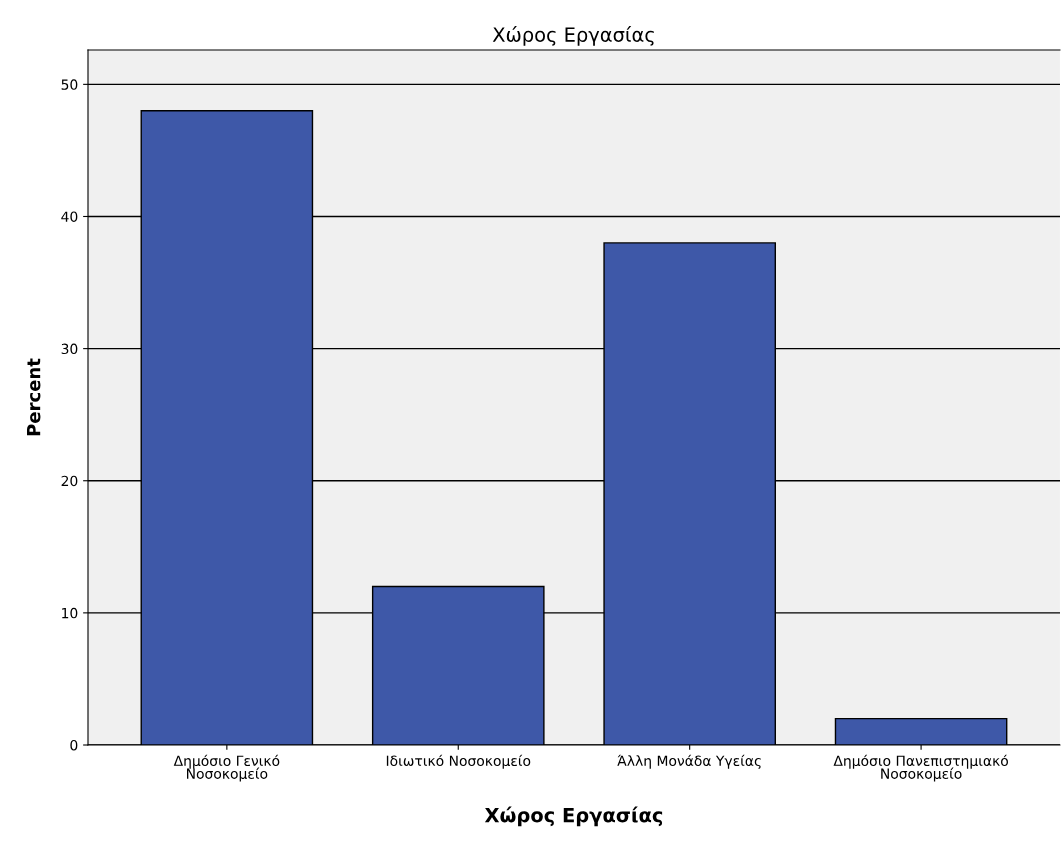 This screenshot has width=1061, height=845. What do you see at coordinates (573, 36) in the screenshot?
I see `chart-title: Χώρος Εργασίας` at bounding box center [573, 36].